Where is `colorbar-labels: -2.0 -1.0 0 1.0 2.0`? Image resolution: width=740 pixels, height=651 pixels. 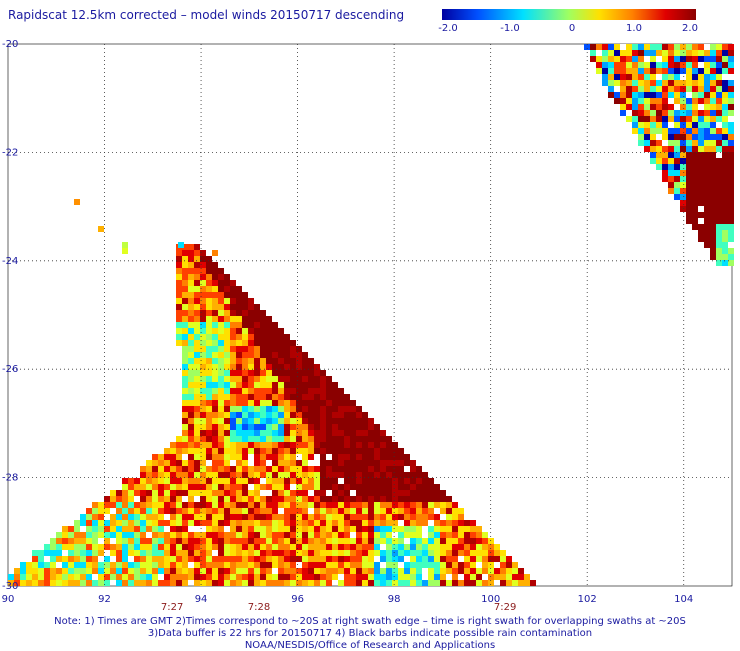 colorbar-labels: -2.0 -1.0 0 1.0 2.0 is located at coordinates (568, 28).